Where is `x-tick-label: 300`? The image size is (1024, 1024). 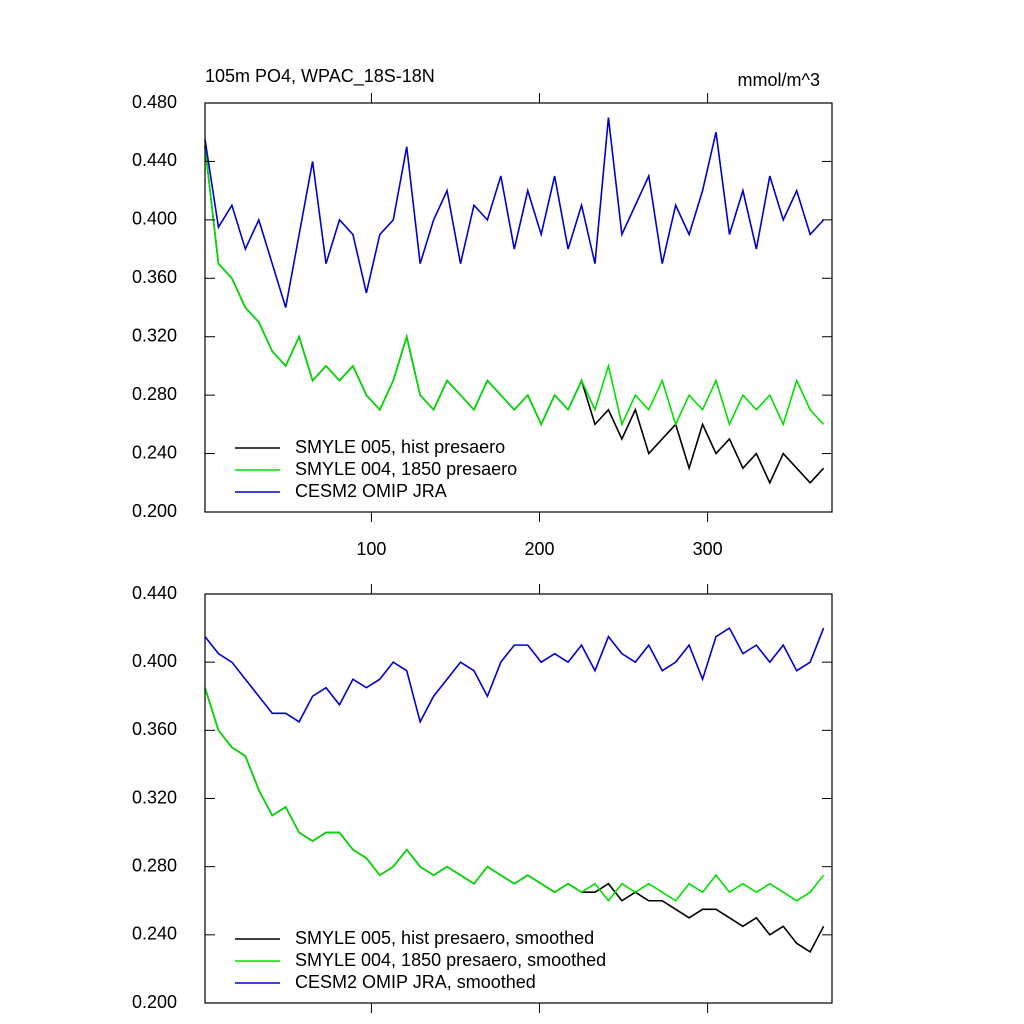 x-tick-label: 300 is located at coordinates (708, 549).